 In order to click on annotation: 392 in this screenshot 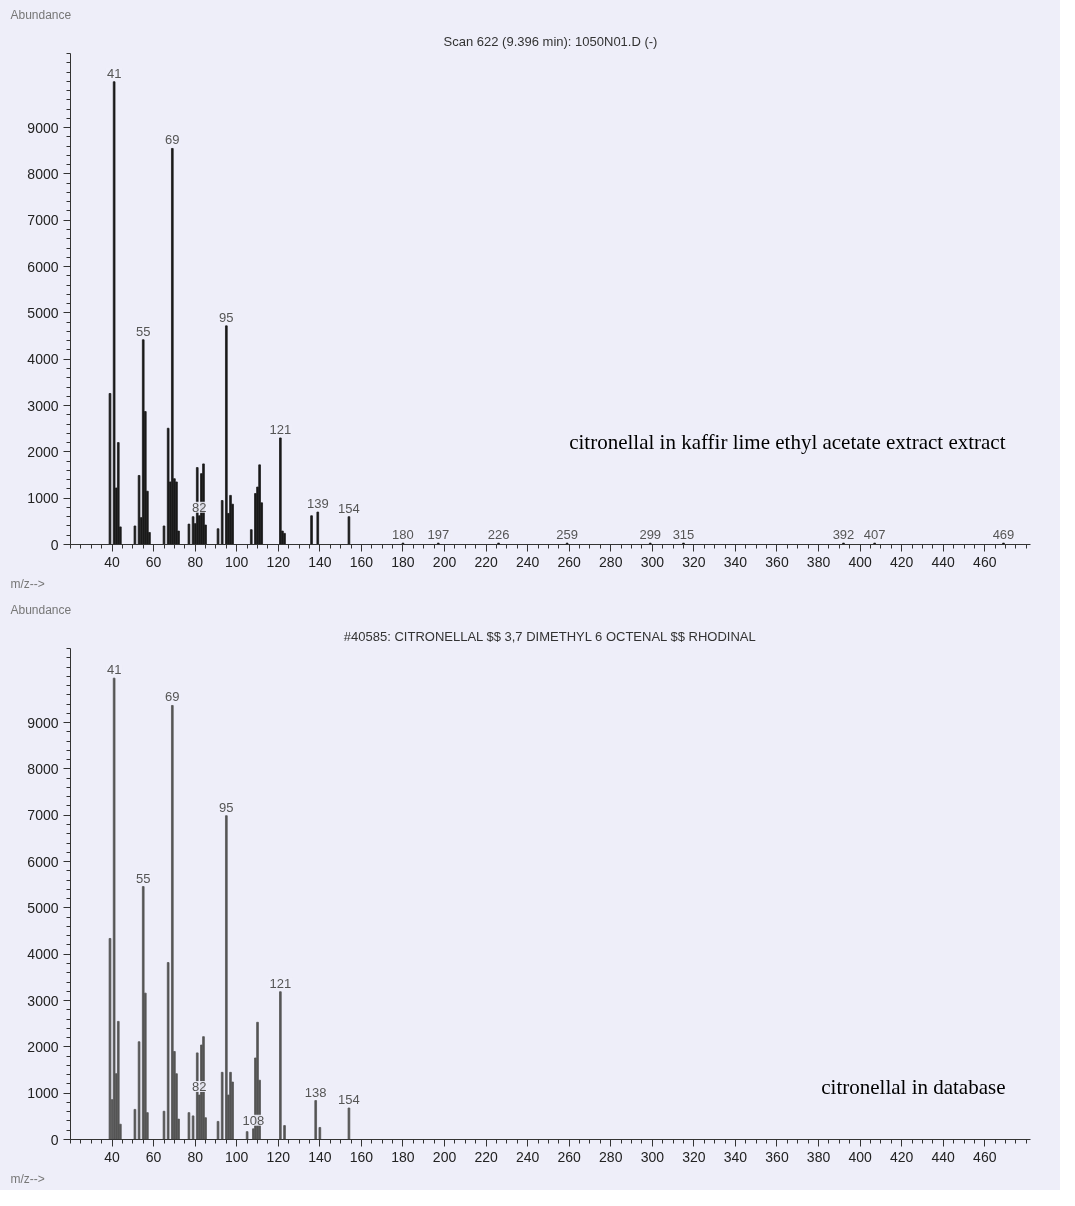, I will do `click(843, 535)`.